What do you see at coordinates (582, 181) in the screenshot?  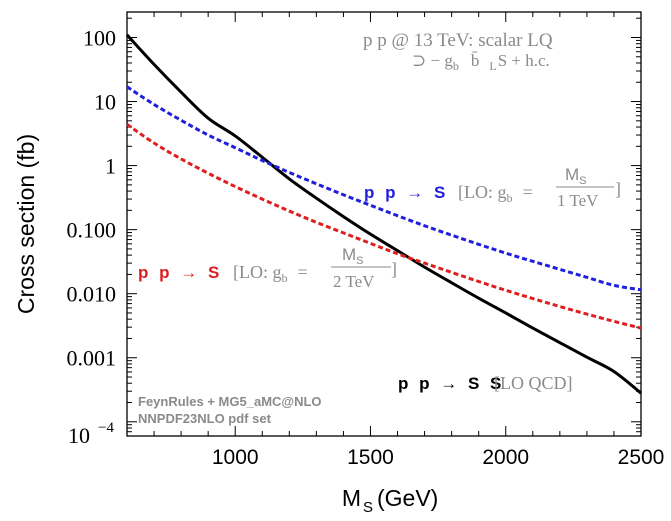 I see `blue-frac-num-sub: S` at bounding box center [582, 181].